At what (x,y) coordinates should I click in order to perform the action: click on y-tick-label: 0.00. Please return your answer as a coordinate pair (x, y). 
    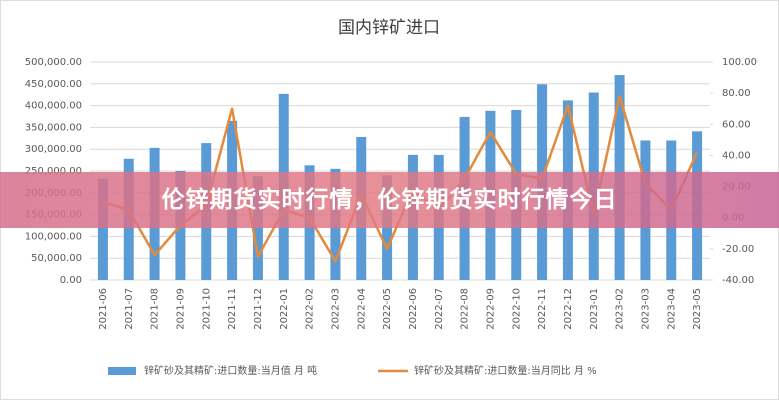
    Looking at the image, I should click on (71, 280).